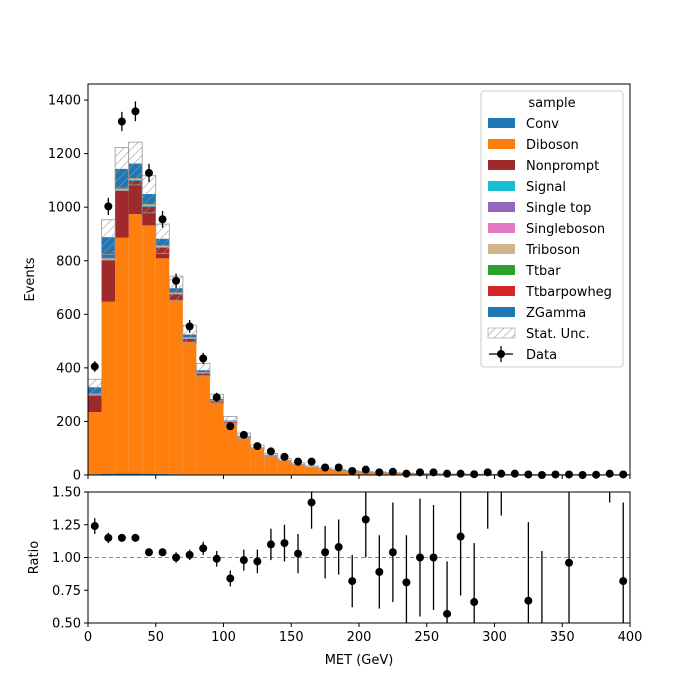 Image resolution: width=700 pixels, height=700 pixels. Describe the element at coordinates (552, 145) in the screenshot. I see `legend-entry: Diboson` at that location.